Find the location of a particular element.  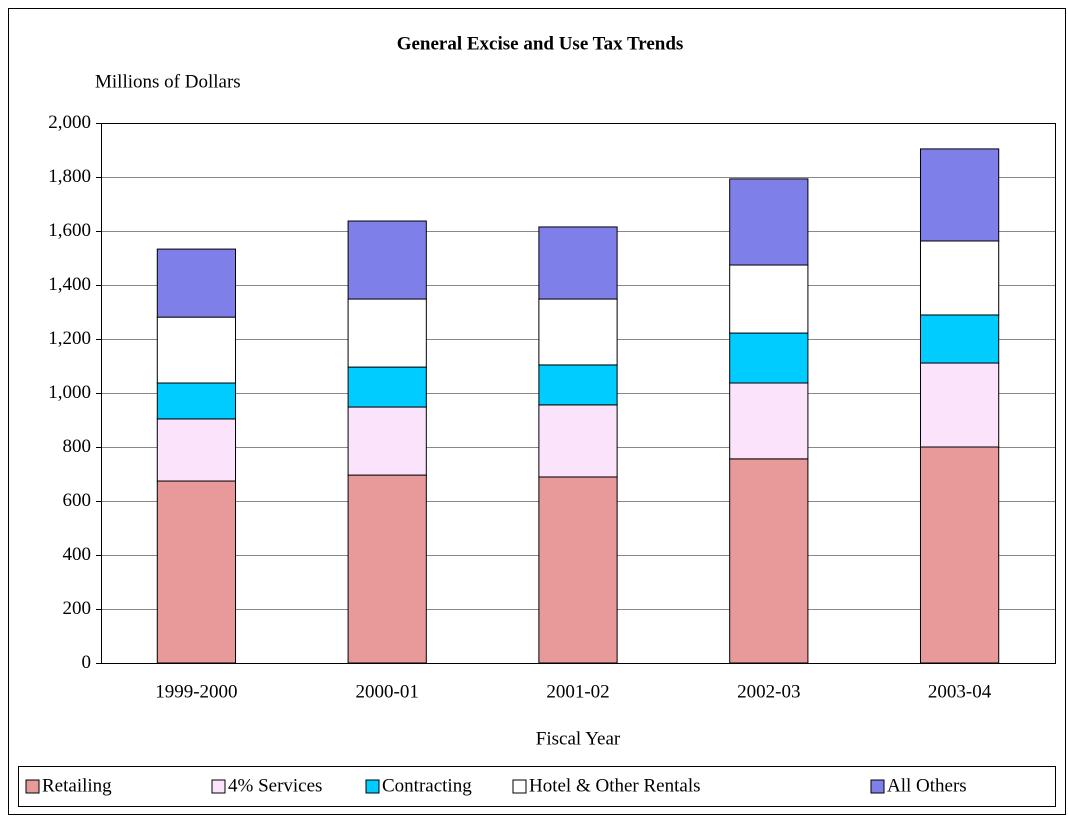

y-tick-label: 1,800 is located at coordinates (69, 176).